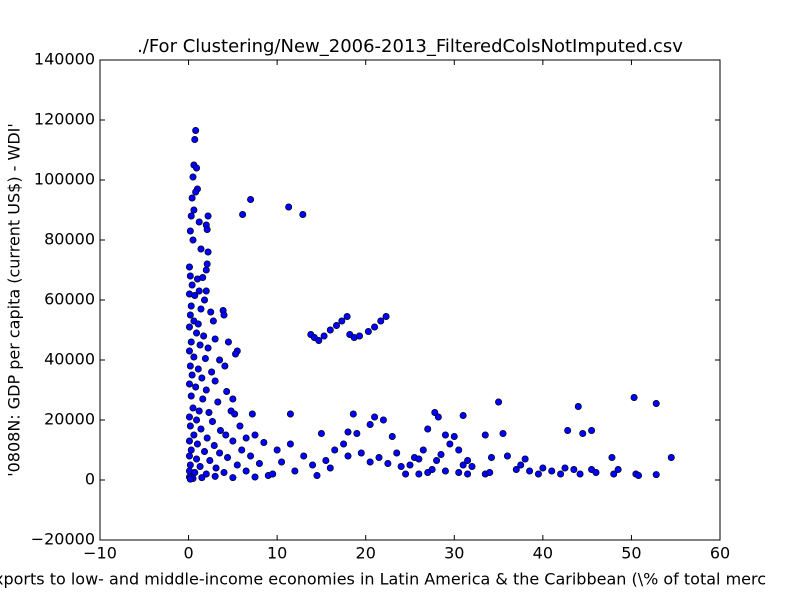 This screenshot has height=600, width=800. What do you see at coordinates (69, 299) in the screenshot?
I see `y-tick-label: 60000` at bounding box center [69, 299].